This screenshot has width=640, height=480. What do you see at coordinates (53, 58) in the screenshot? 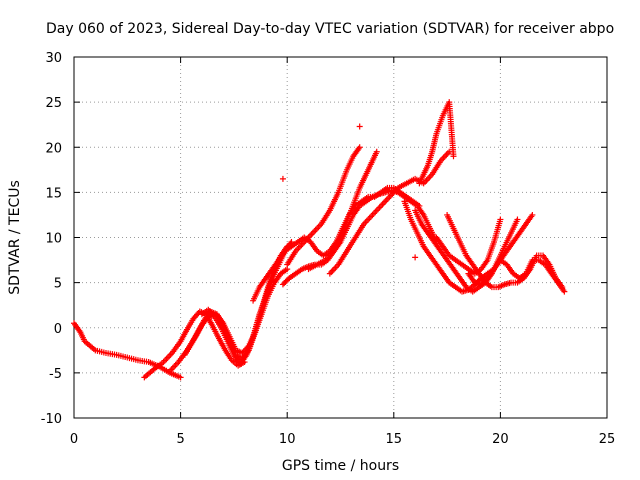
I see `y-tick-label: 30` at bounding box center [53, 58].